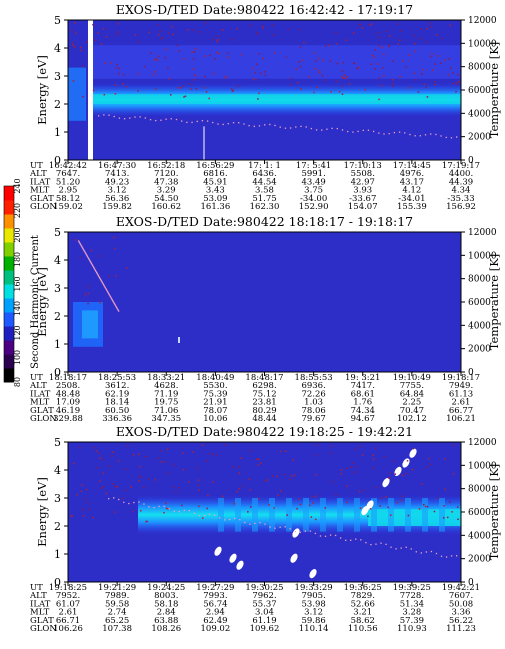 This screenshot has height=649, width=505. What do you see at coordinates (461, 596) in the screenshot?
I see `table-cell: 7607.` at bounding box center [461, 596].